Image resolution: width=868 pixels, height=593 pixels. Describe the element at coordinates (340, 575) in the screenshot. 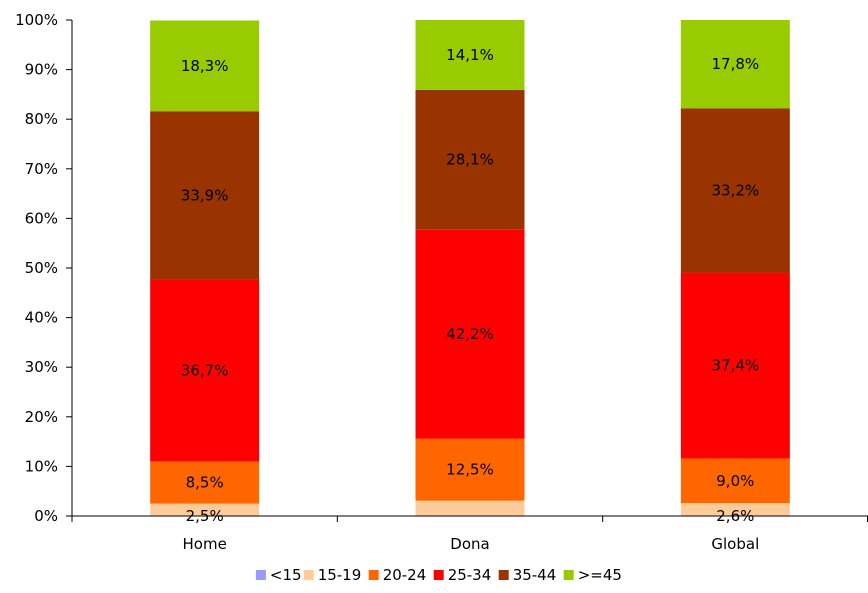

I see `legend-entry: 15-19` at that location.